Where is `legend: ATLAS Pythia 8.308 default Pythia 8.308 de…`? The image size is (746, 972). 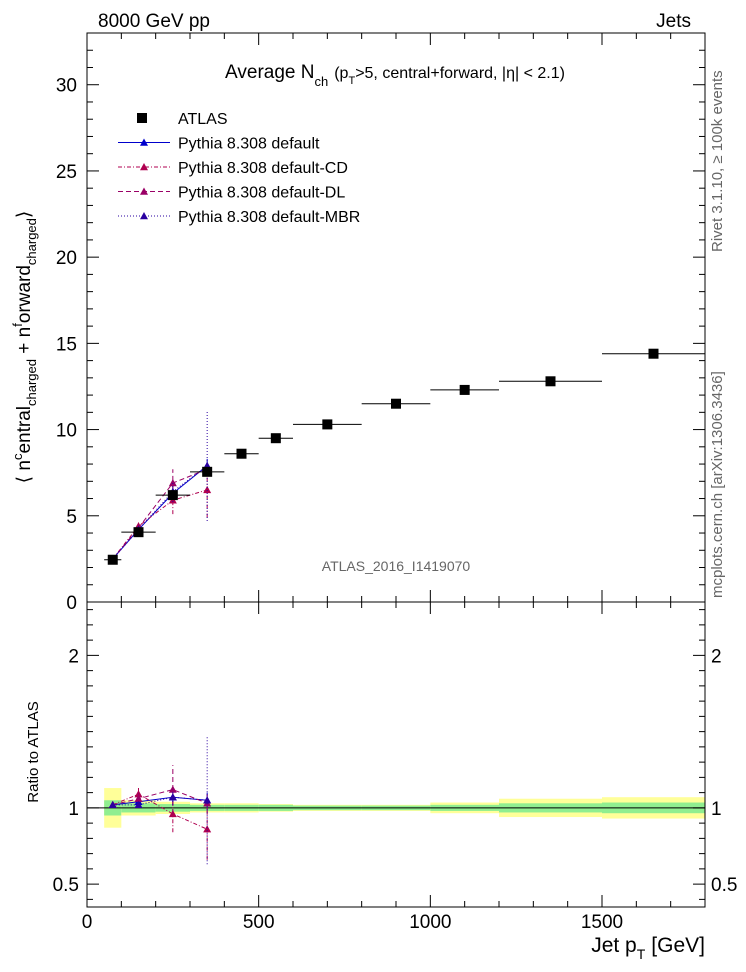 legend: ATLAS Pythia 8.308 default Pythia 8.308 de… is located at coordinates (239, 168).